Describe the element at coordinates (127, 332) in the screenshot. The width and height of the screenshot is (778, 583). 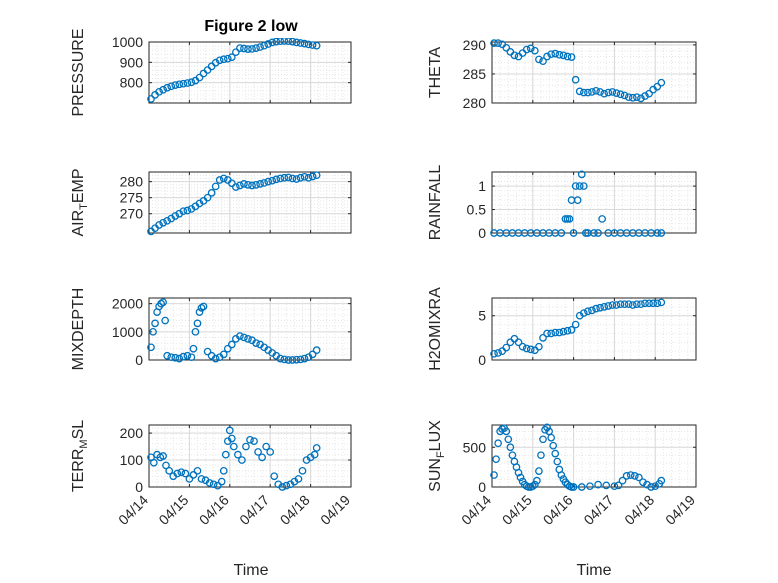
I see `y-tick-label: 1000` at that location.